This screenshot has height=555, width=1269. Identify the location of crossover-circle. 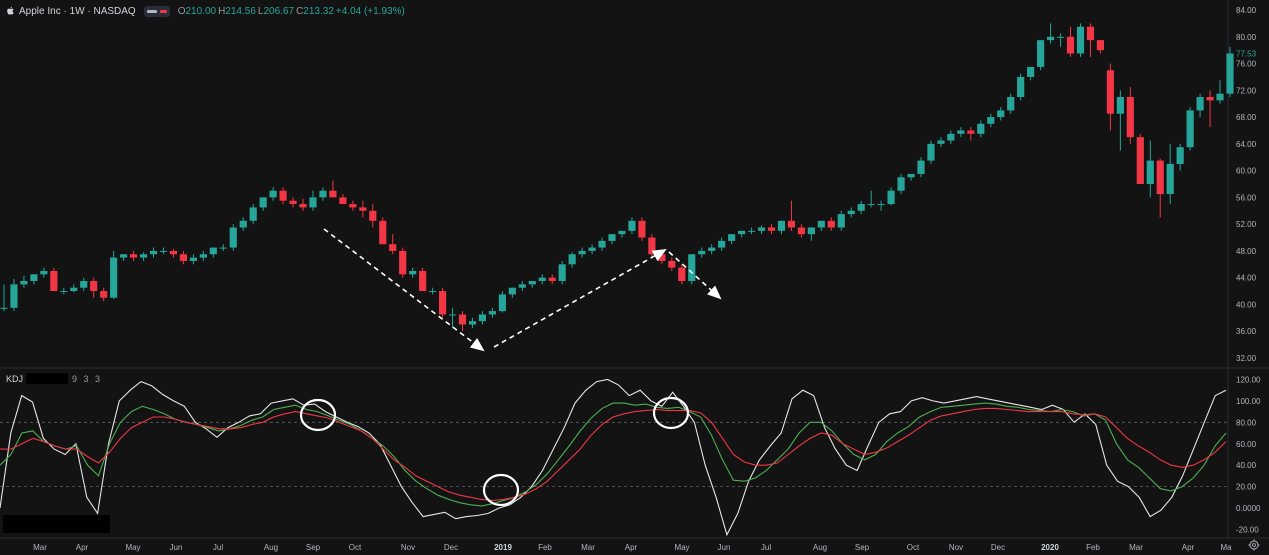
(671, 413).